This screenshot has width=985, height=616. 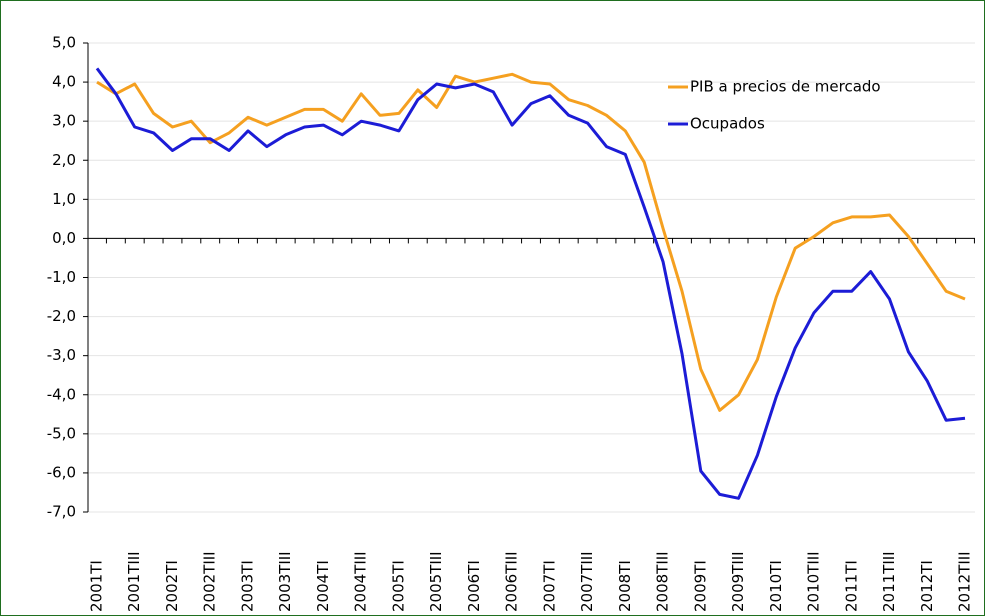 I want to click on x-tick-label: 2002TI, so click(x=172, y=586).